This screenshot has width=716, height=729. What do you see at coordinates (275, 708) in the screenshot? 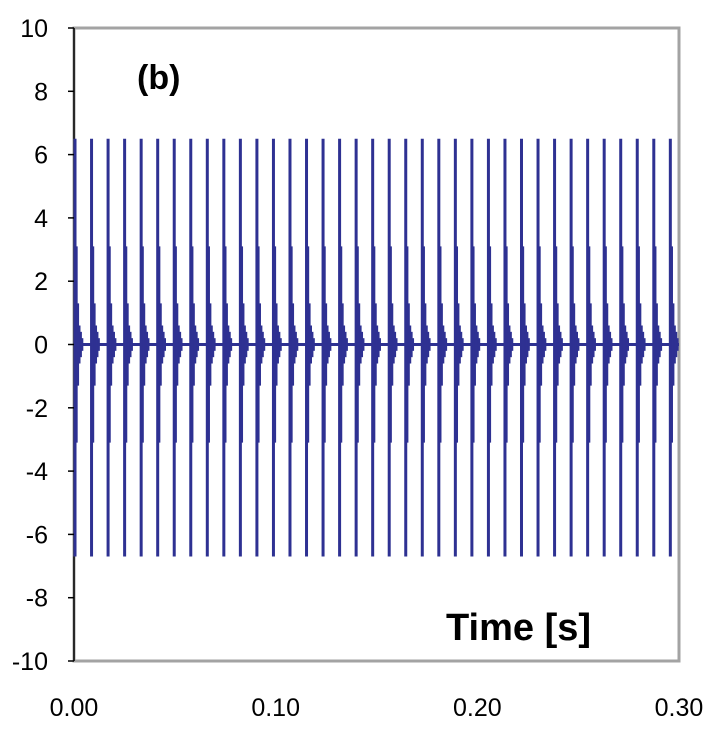
I see `x-tick-label: 0.10` at bounding box center [275, 708].